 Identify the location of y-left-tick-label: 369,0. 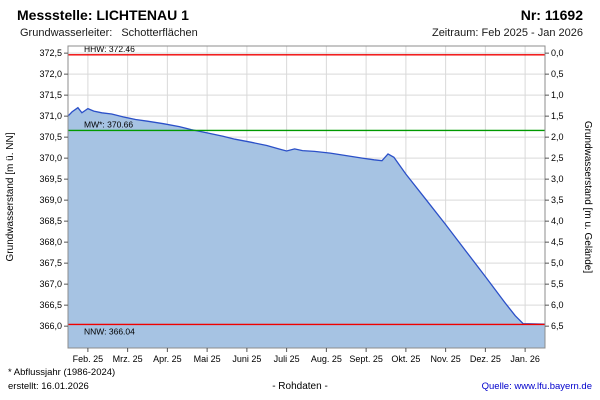
(50, 200).